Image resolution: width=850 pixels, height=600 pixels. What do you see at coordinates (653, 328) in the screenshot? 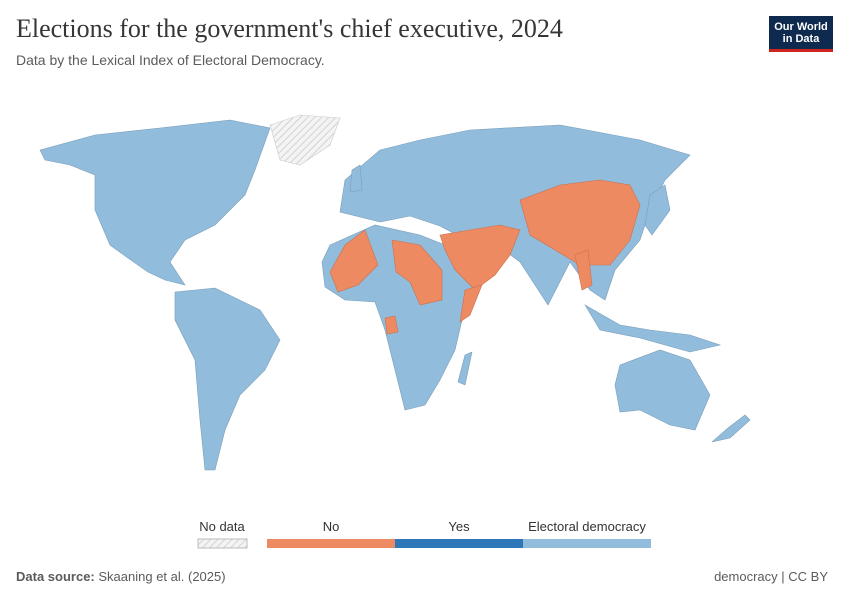
I see `indonesia` at bounding box center [653, 328].